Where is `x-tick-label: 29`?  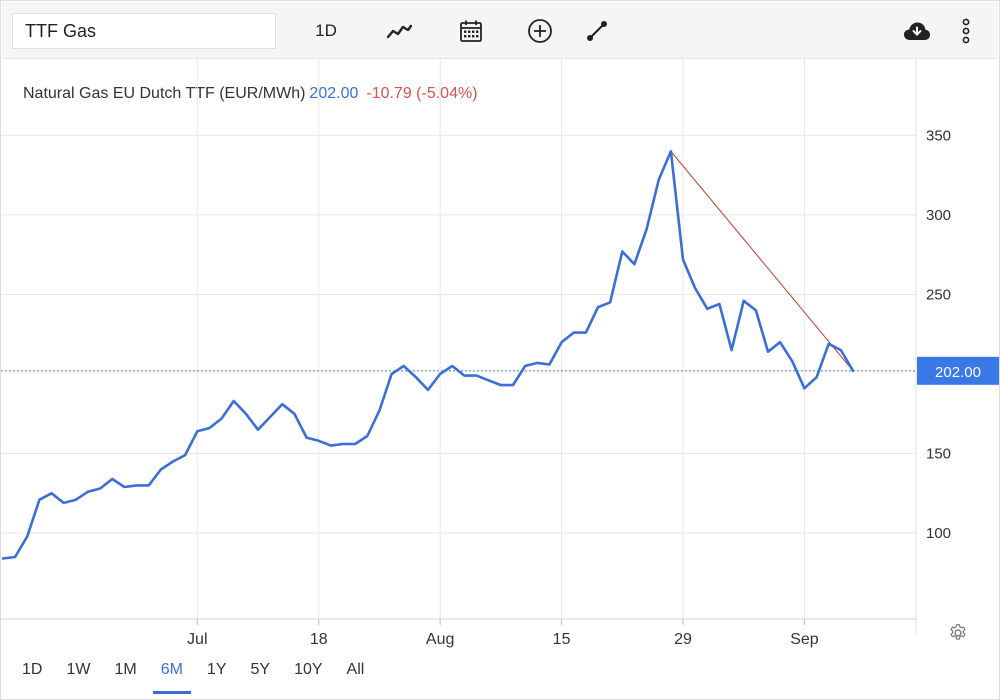
x-tick-label: 29 is located at coordinates (683, 639).